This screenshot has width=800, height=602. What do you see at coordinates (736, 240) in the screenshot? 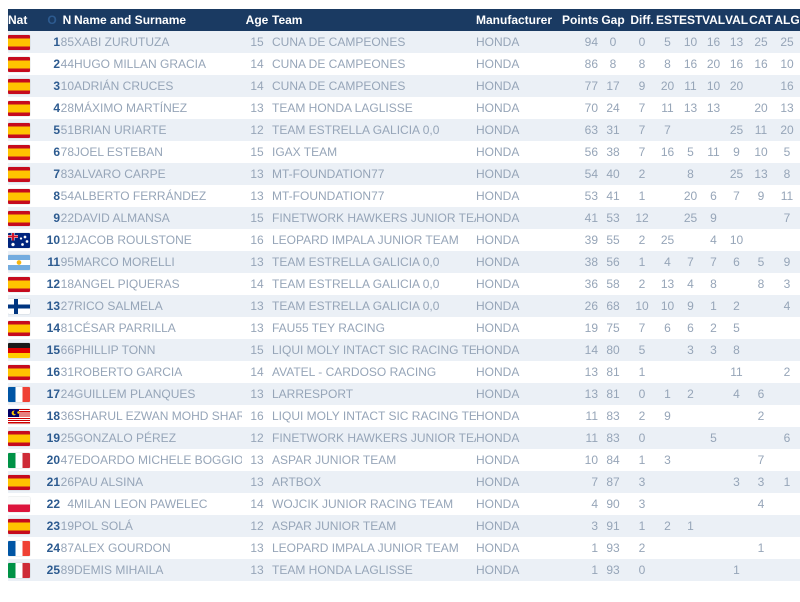
I see `race-val2-cell: 10` at bounding box center [736, 240].